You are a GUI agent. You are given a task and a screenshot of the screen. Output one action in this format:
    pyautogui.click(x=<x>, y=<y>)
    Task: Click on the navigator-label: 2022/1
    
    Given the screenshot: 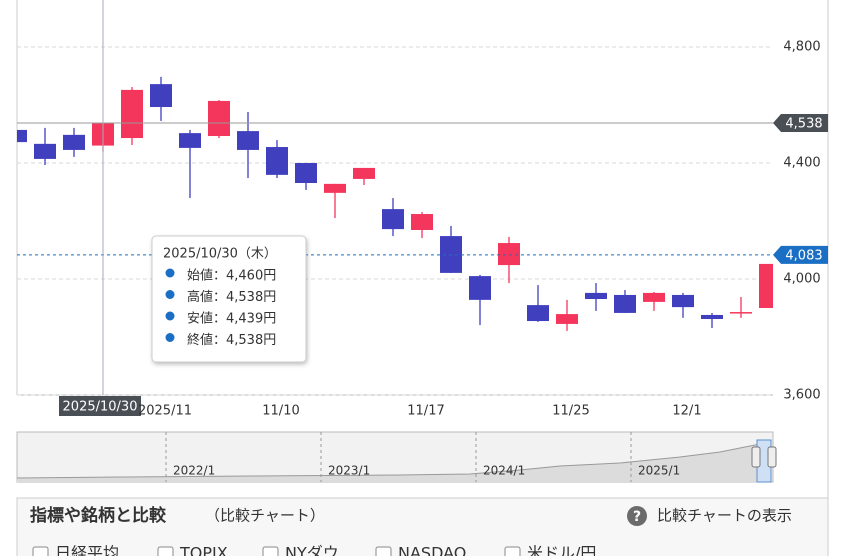 What is the action you would take?
    pyautogui.click(x=194, y=471)
    